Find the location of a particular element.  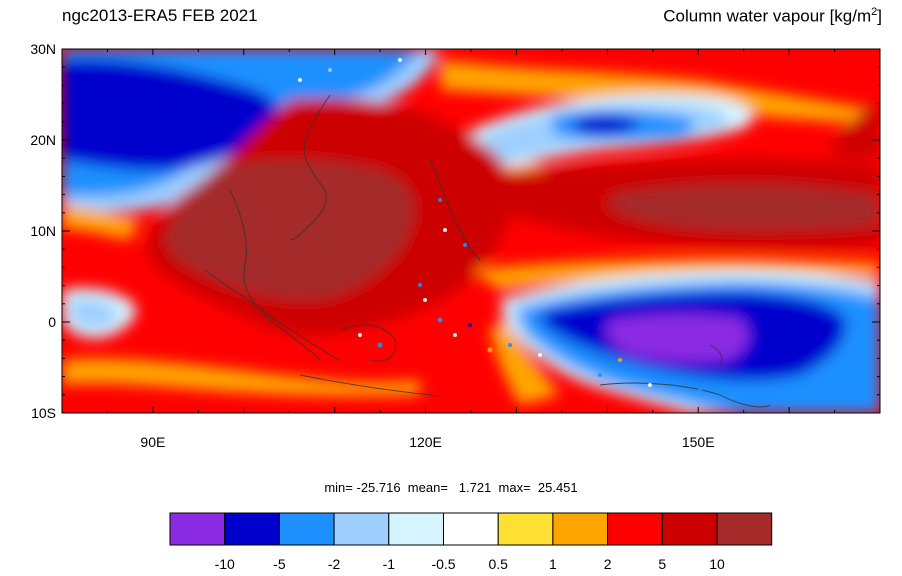

colorbar-label: -10 is located at coordinates (225, 564).